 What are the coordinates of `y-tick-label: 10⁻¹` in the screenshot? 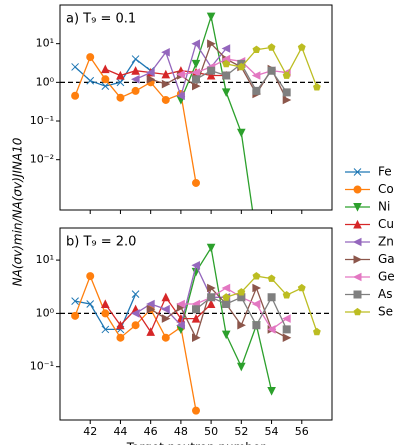 It's located at (42, 120).